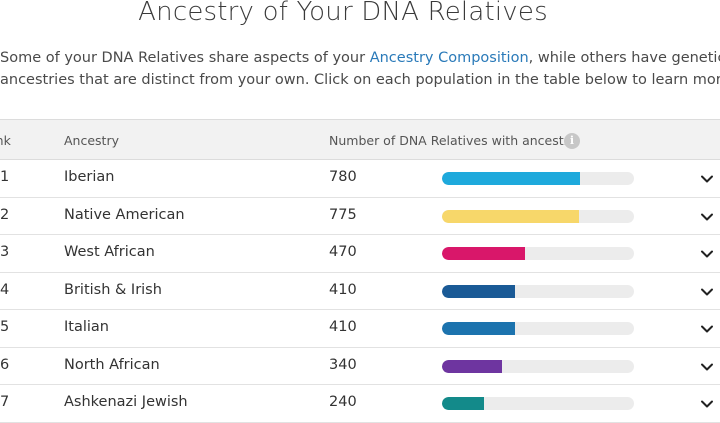 The width and height of the screenshot is (720, 423). I want to click on row-rank: 3, so click(5, 252).